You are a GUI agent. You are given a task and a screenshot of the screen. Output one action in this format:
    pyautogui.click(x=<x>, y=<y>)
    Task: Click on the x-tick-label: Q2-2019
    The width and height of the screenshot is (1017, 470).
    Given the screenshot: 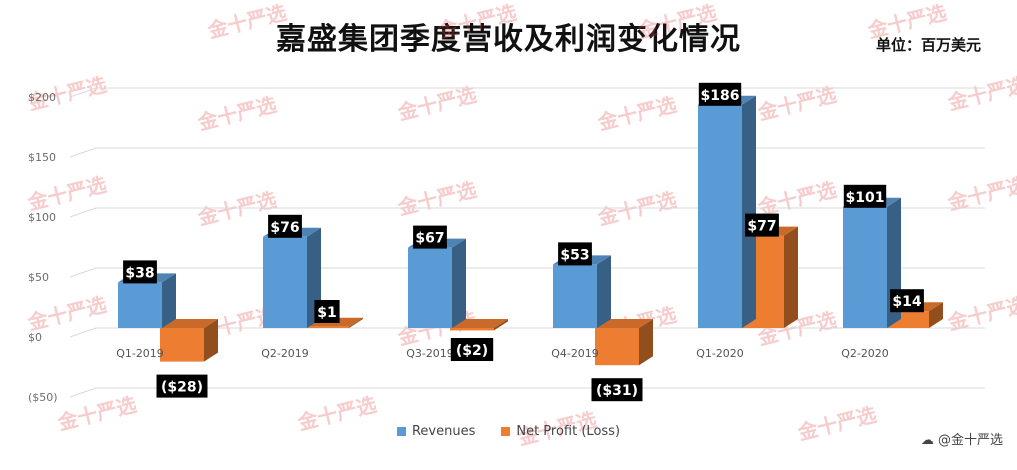 What is the action you would take?
    pyautogui.click(x=285, y=353)
    